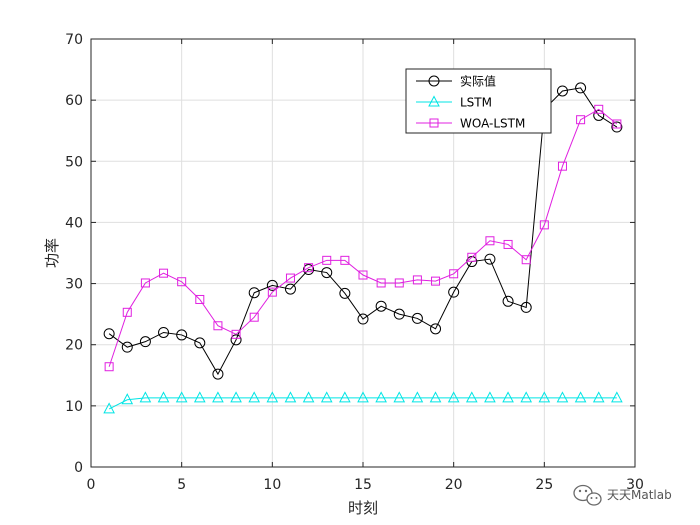 The image size is (700, 525). I want to click on legend: 实际值 LSTM WOA-LSTM, so click(478, 101).